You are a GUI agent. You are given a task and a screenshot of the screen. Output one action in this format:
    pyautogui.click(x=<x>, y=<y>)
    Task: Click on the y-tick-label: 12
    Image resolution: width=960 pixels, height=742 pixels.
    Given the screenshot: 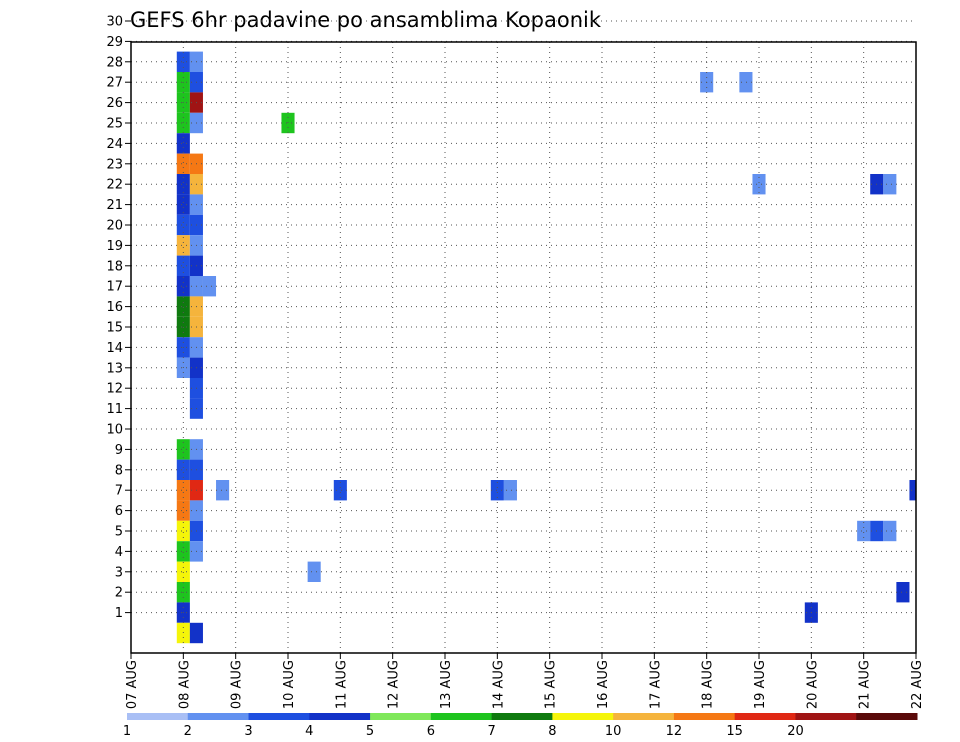 What is the action you would take?
    pyautogui.click(x=114, y=389)
    